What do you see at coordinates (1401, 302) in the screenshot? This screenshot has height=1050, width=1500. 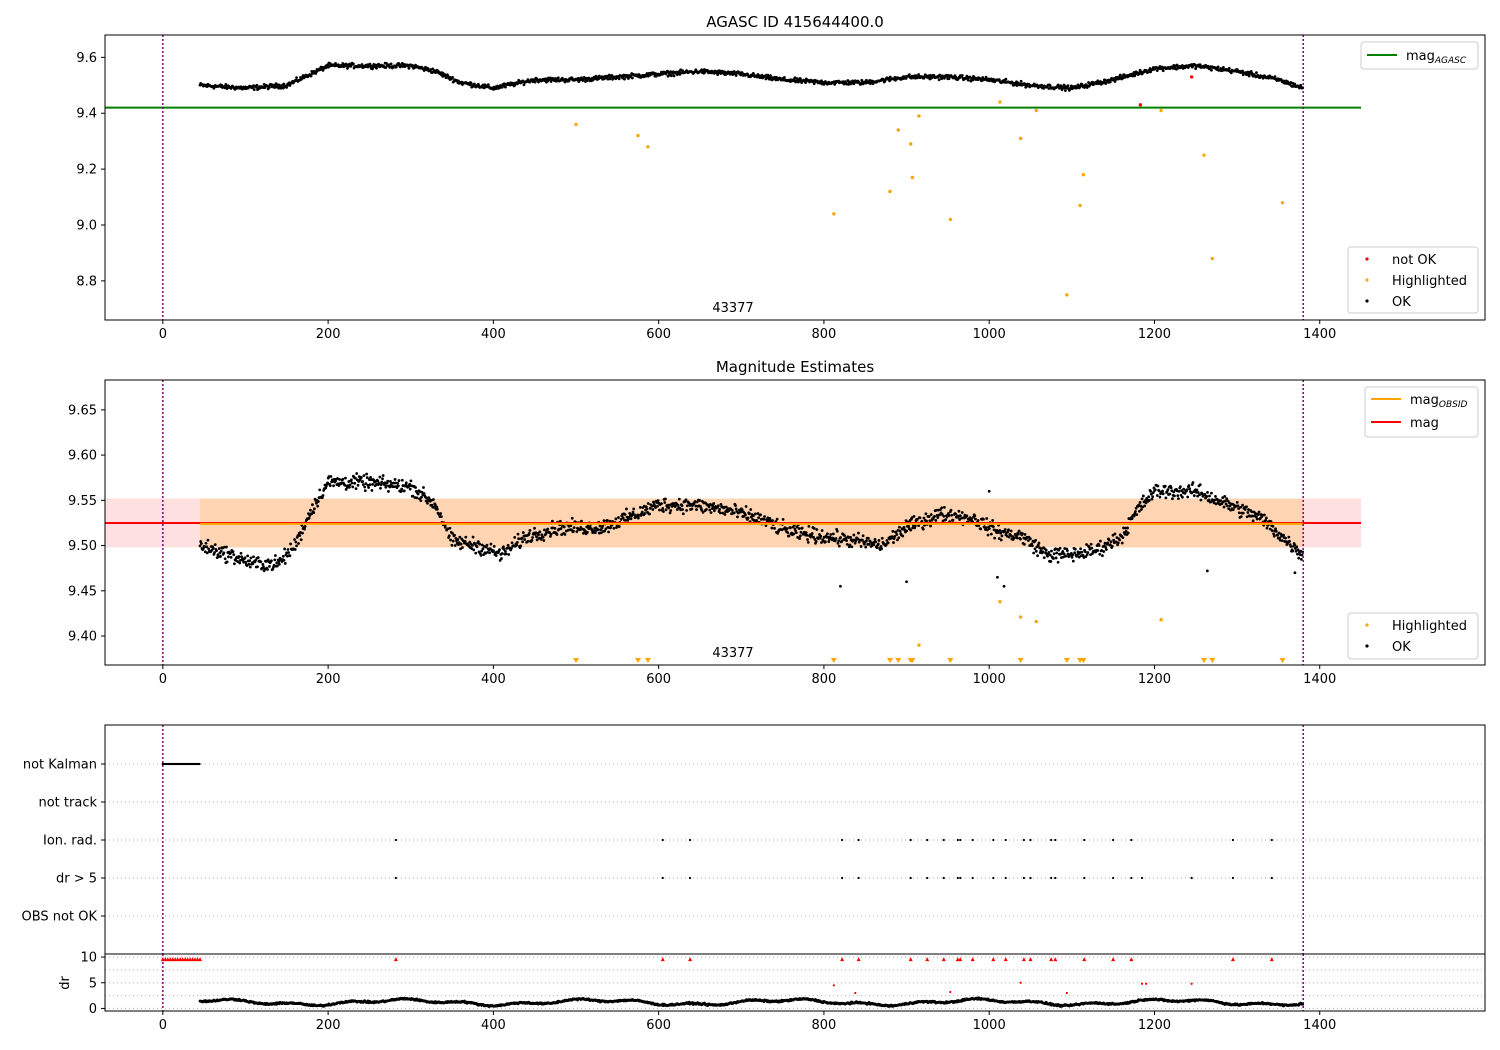 I see `agasc-legend-label-ok: OK` at bounding box center [1401, 302].